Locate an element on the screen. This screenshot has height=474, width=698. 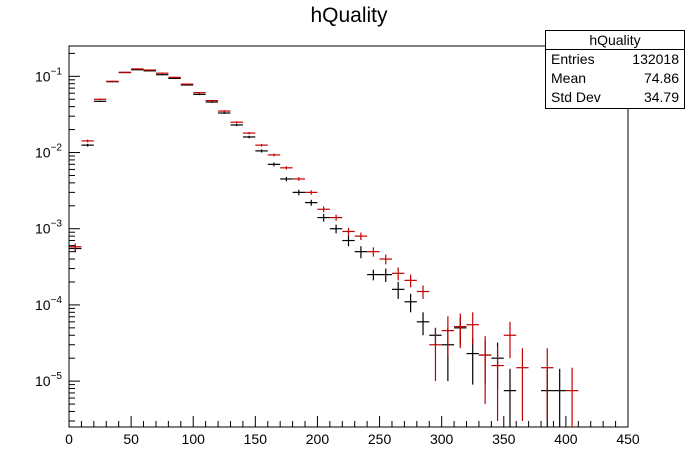
chart-title: hQuality is located at coordinates (349, 15).